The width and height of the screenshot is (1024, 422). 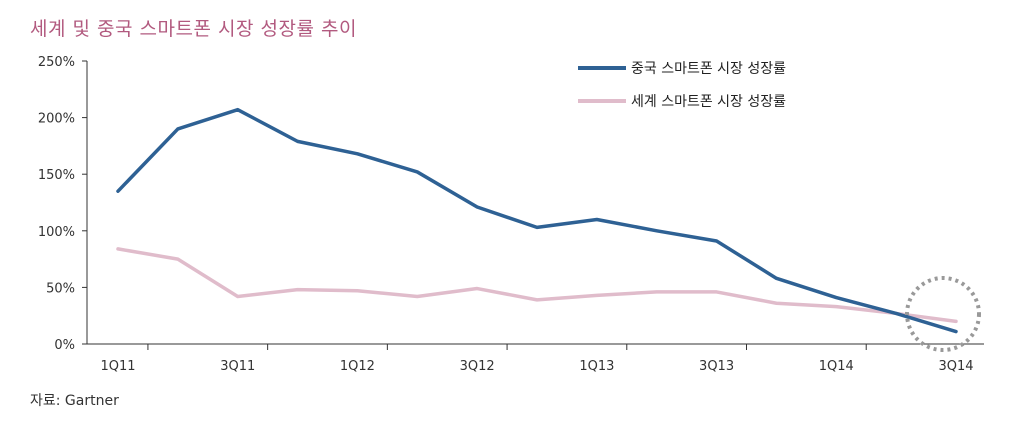 I want to click on x-tick-label: 3Q14, so click(x=955, y=366).